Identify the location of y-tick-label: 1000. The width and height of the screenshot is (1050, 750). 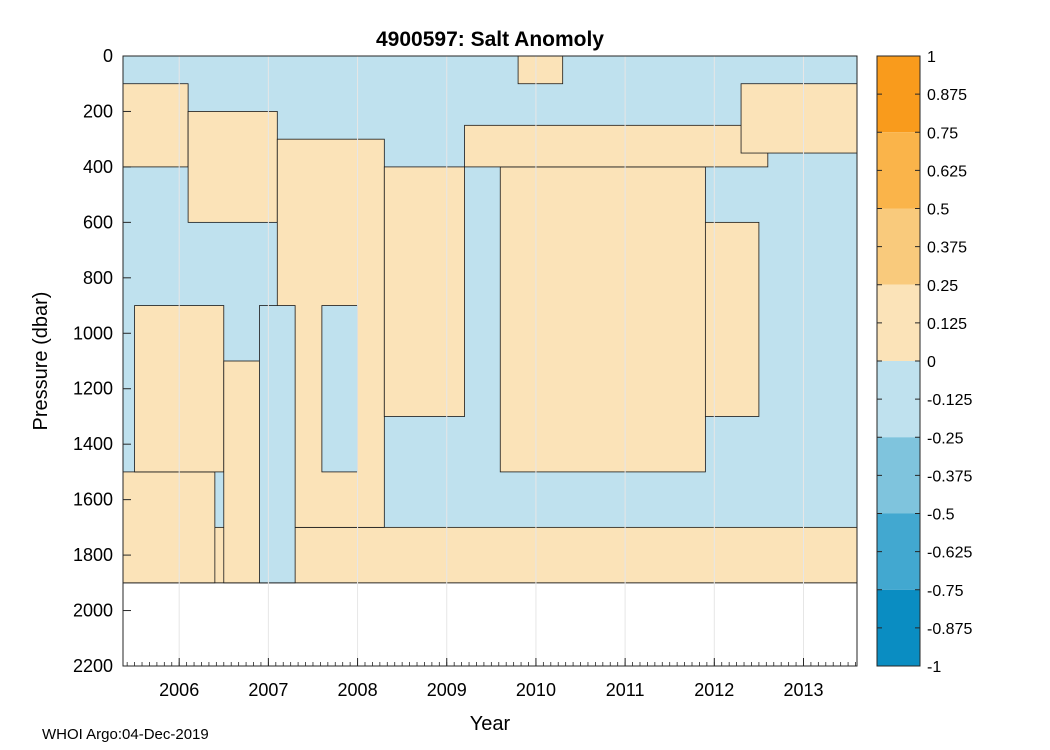
(93, 333).